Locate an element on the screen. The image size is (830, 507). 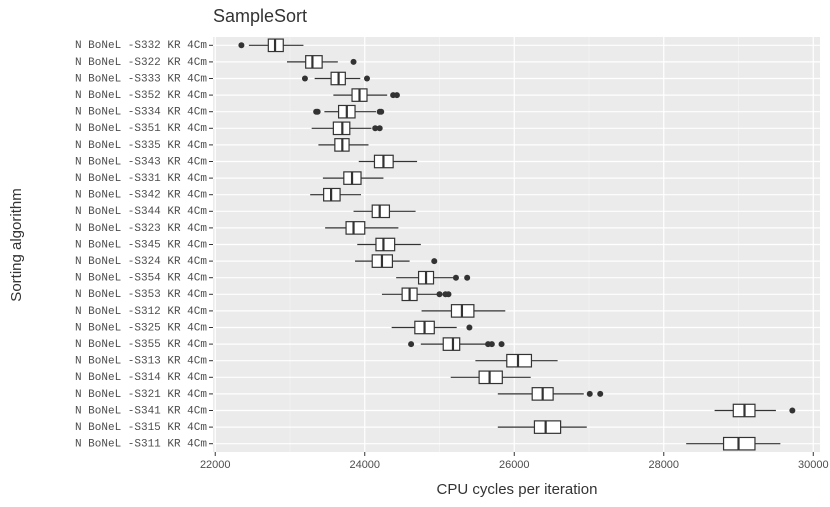
y-tick-label: N BoNeL -S314 KR 4Cm is located at coordinates (141, 378).